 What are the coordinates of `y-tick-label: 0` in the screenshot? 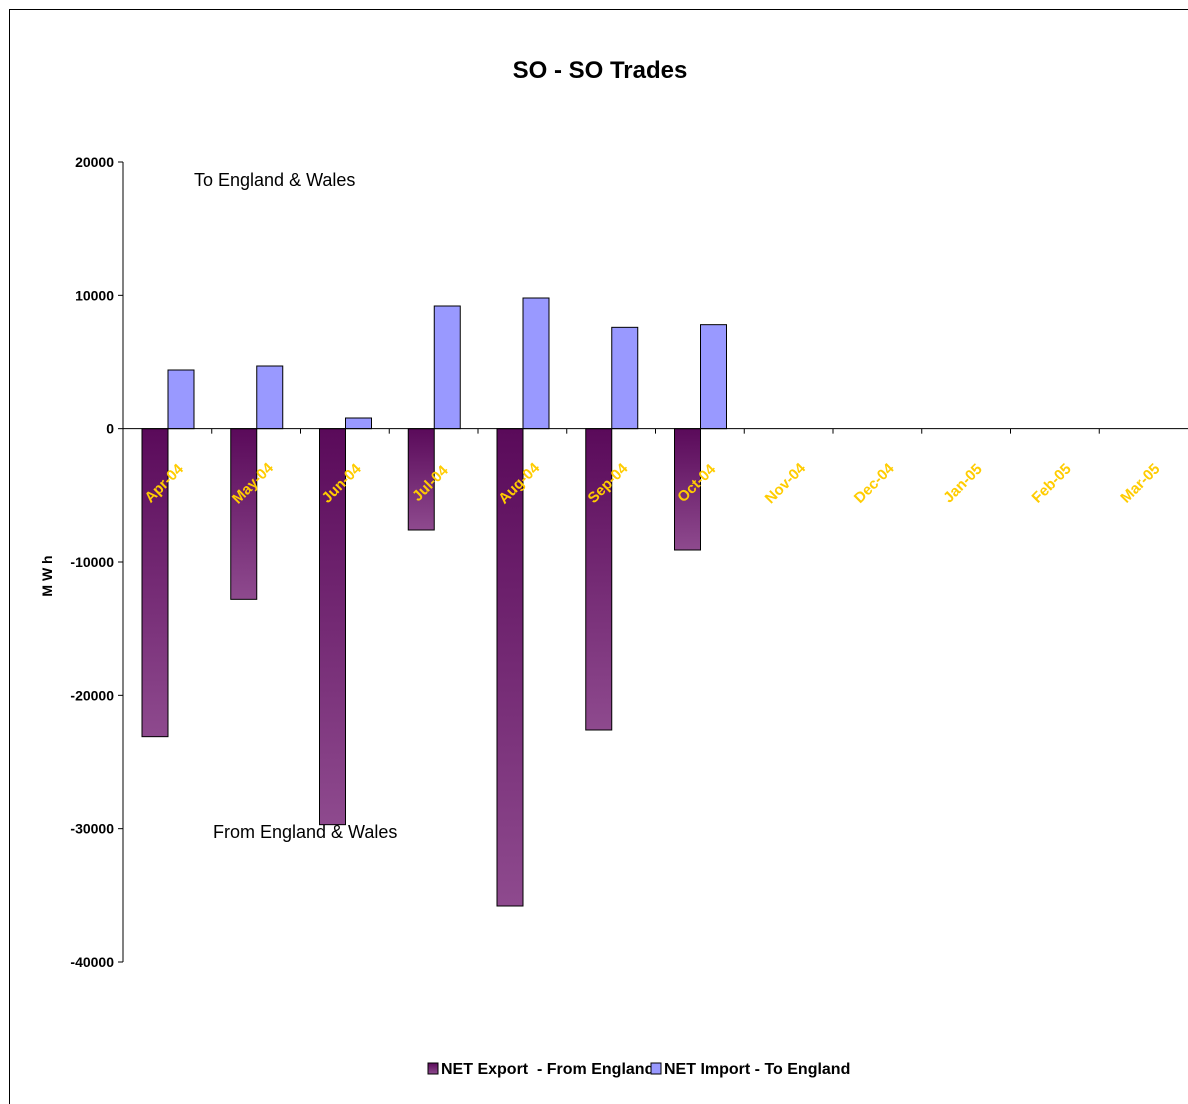 It's located at (110, 429).